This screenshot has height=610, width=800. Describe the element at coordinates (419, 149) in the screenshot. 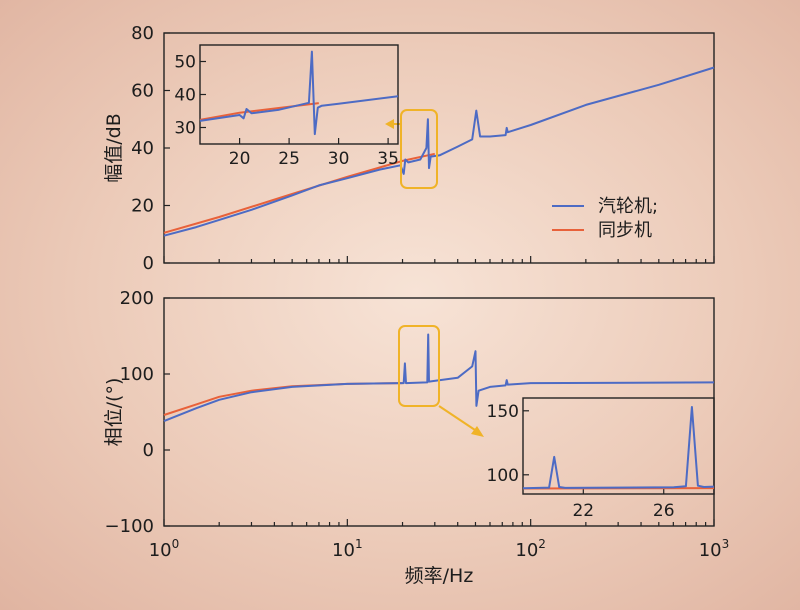

I see `magnitude-zoom-highlight-box` at that location.